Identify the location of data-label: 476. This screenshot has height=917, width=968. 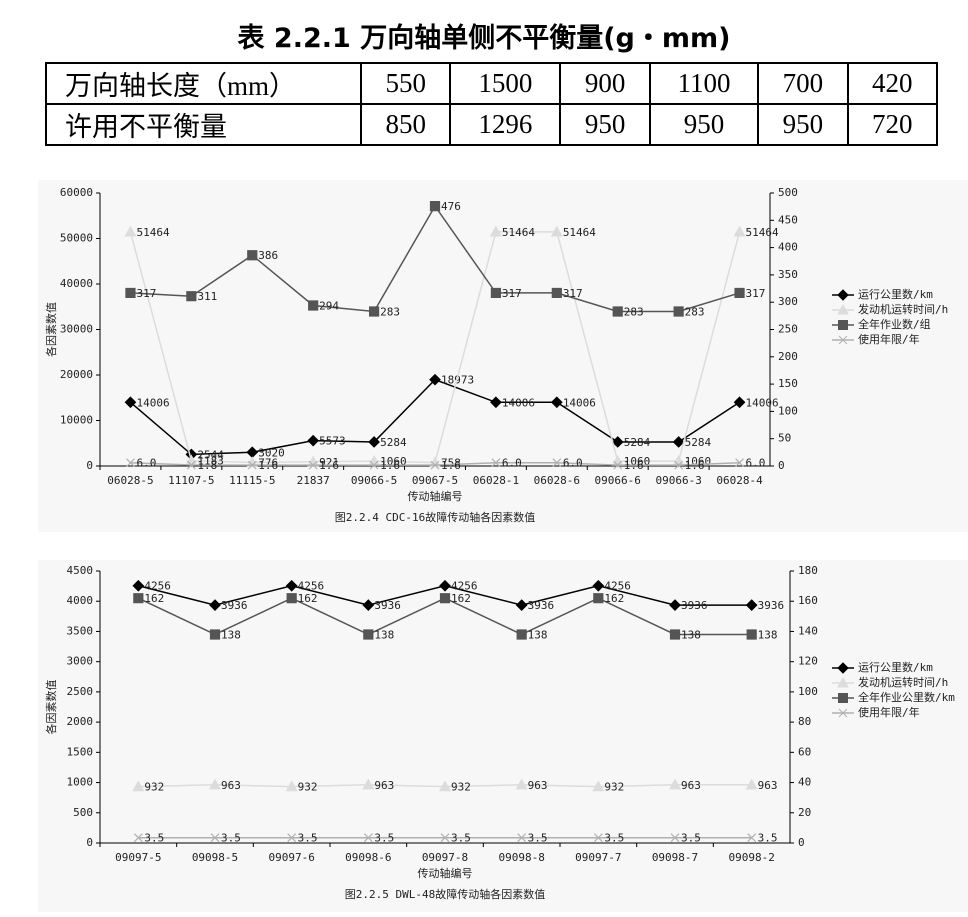
(451, 206).